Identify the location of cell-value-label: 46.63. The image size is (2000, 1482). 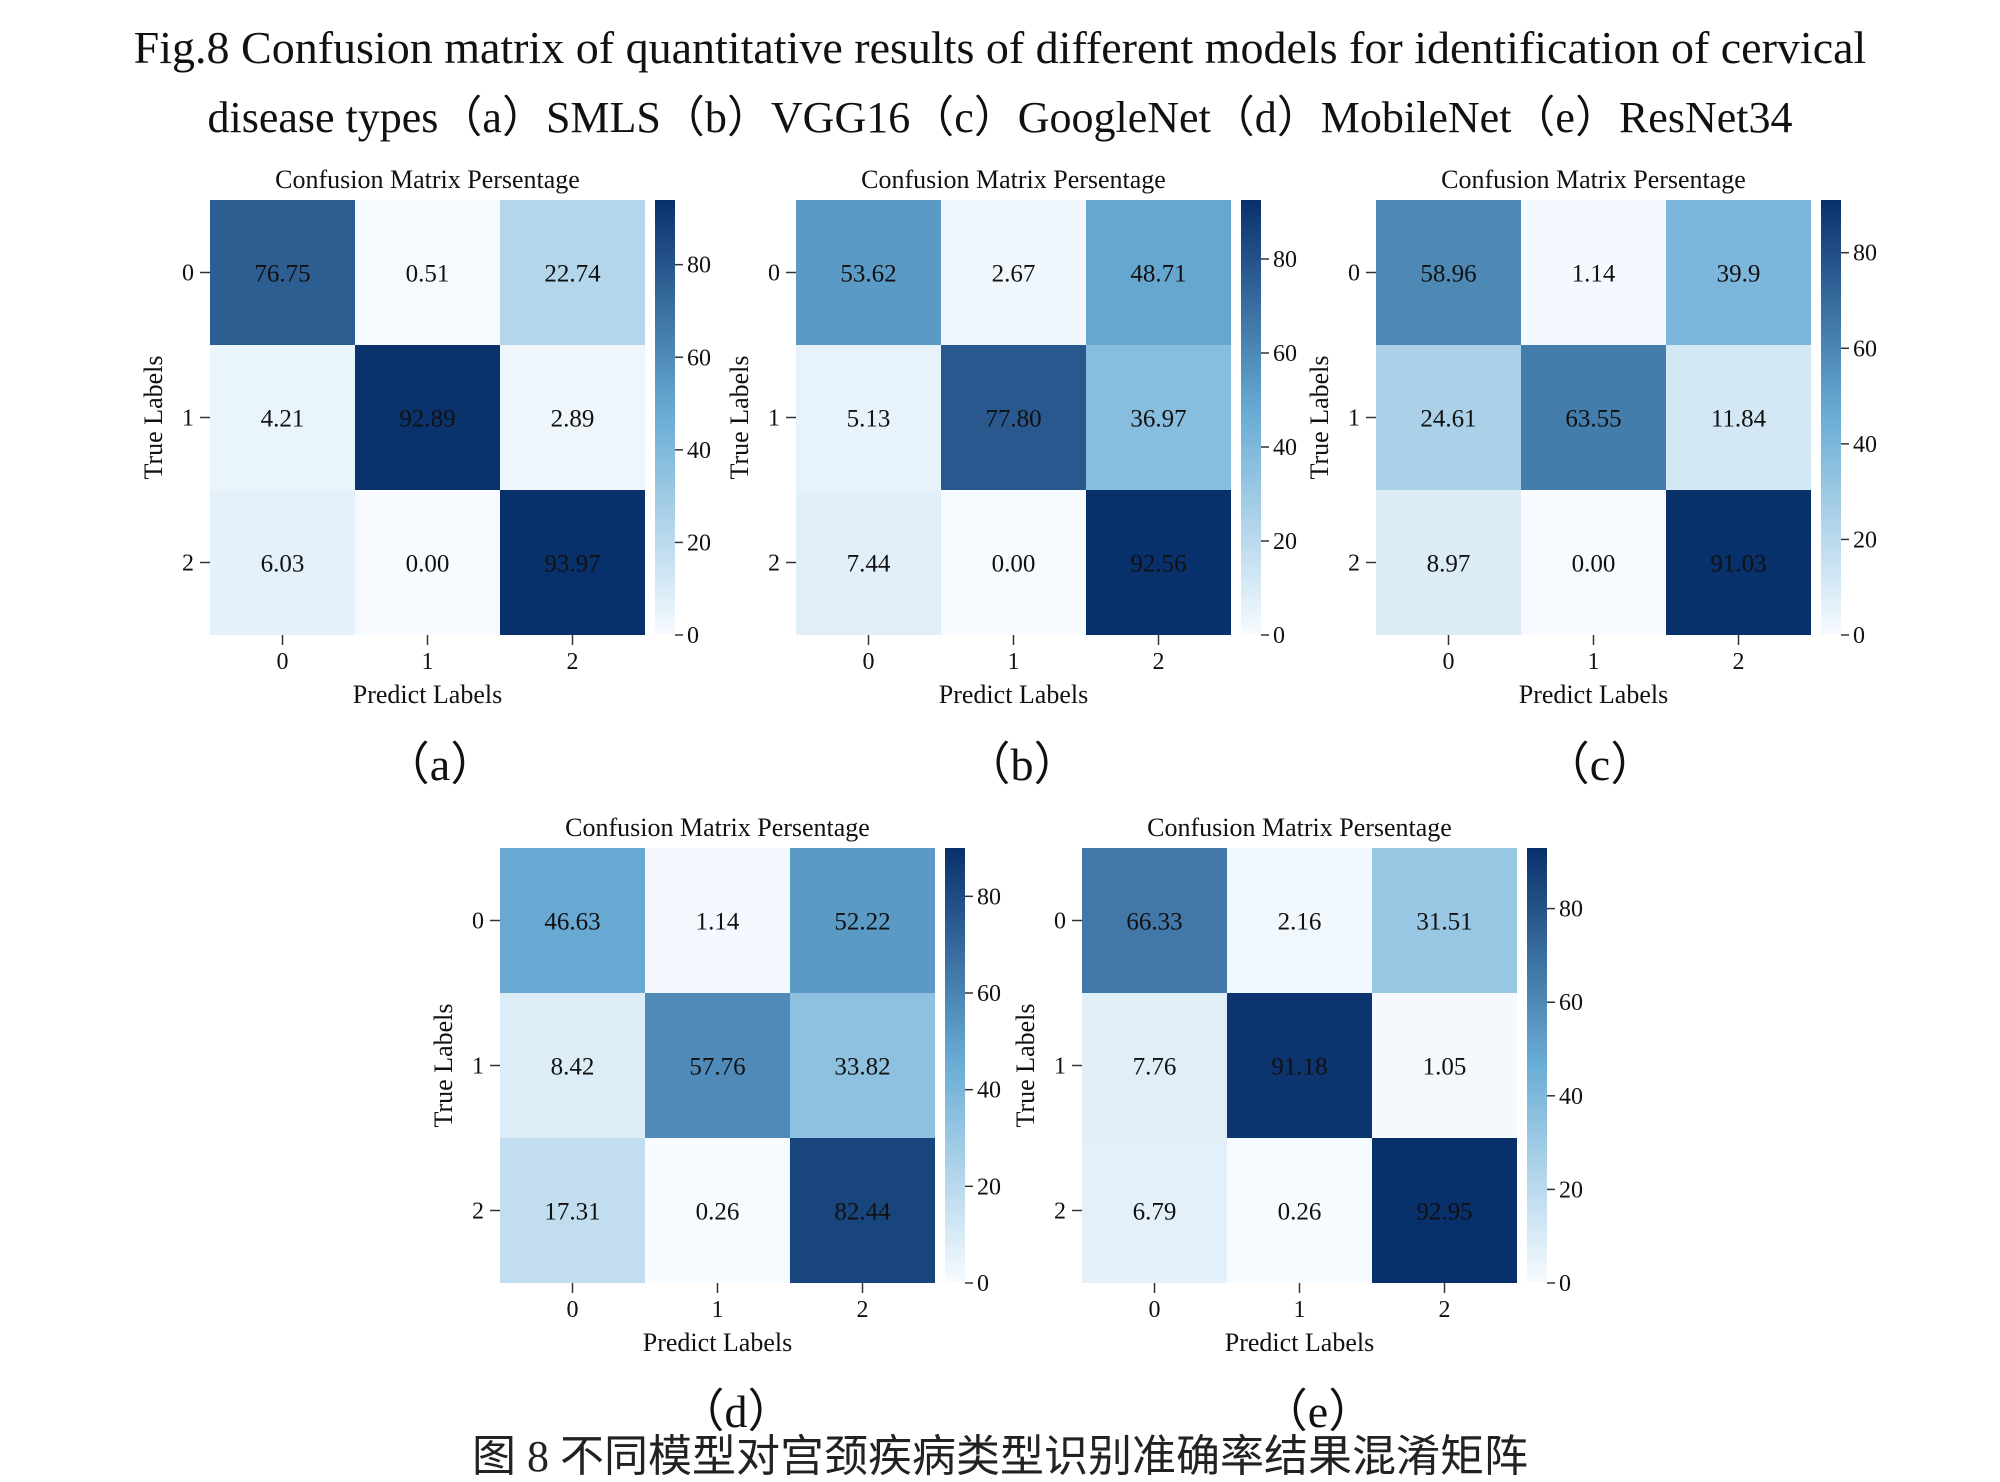
(572, 922).